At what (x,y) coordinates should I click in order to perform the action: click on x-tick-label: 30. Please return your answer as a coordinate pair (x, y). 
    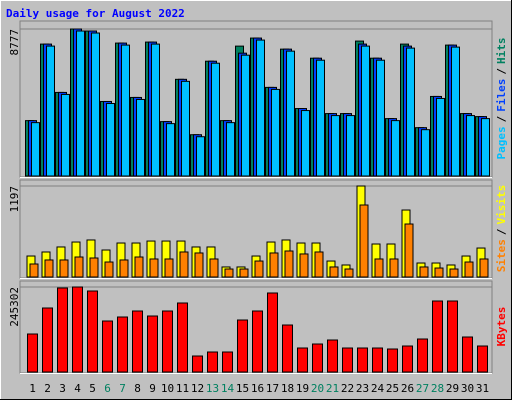
    Looking at the image, I should click on (467, 388).